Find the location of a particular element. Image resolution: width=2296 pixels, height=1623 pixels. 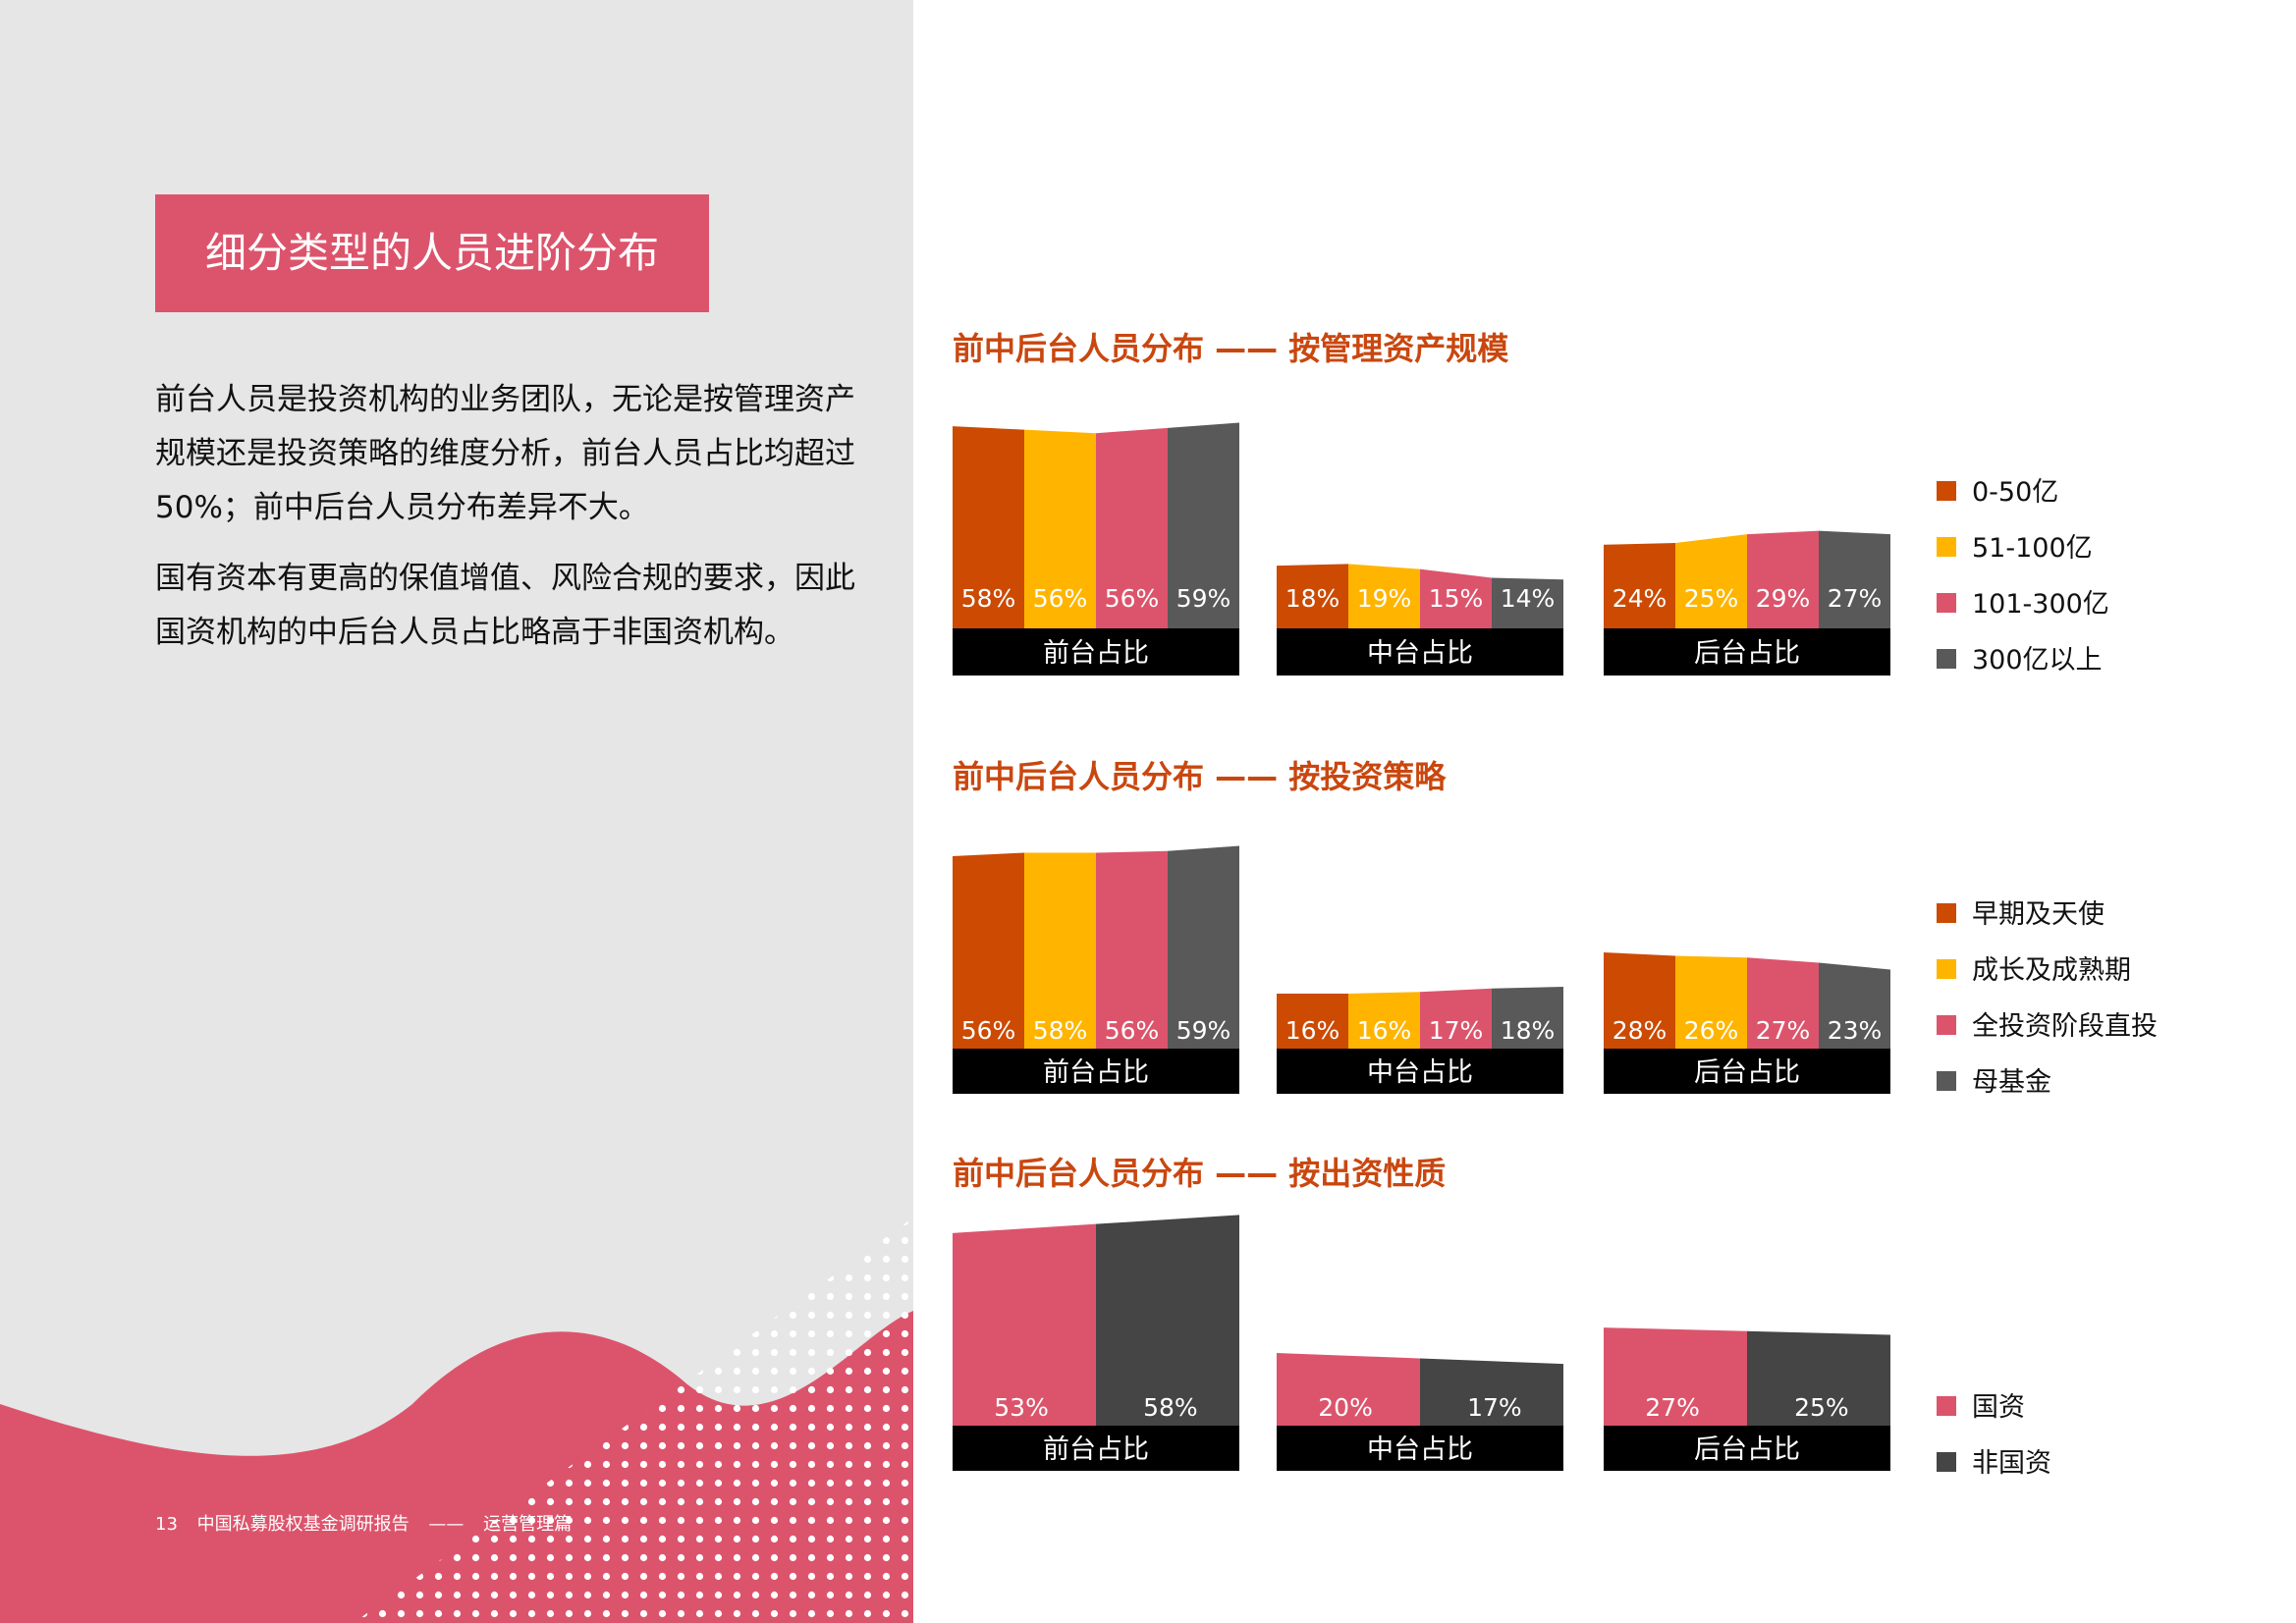

data-label-0-1-2: 15% is located at coordinates (1456, 598).